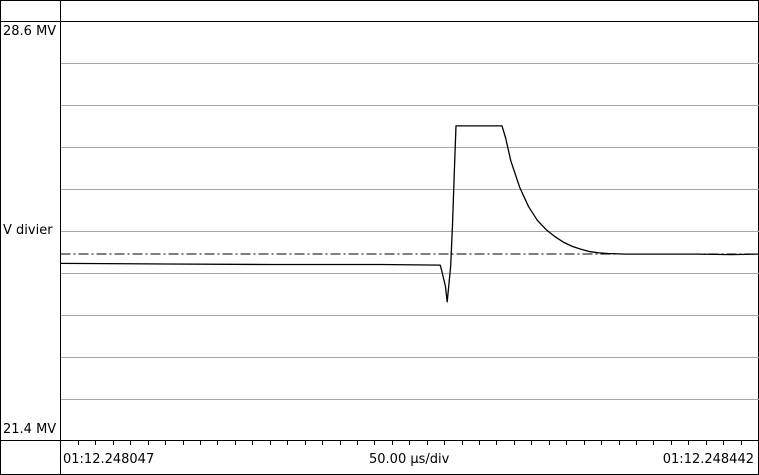  Describe the element at coordinates (30, 31) in the screenshot. I see `y-axis-top-label: 28.6 MV` at that location.